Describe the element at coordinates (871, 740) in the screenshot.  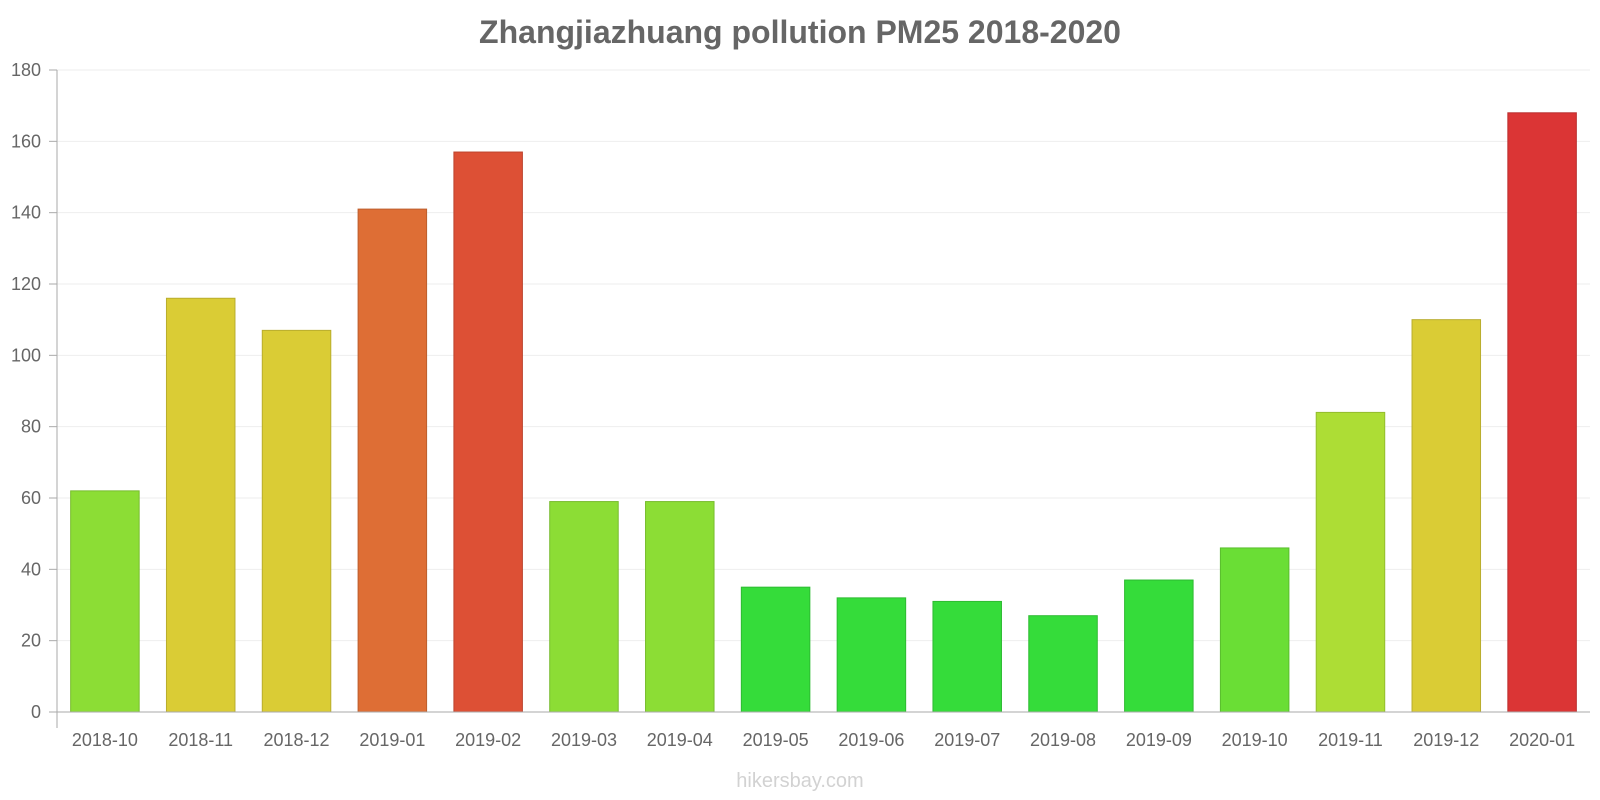
I see `x-tick-label-2019-06: 2019-06` at that location.